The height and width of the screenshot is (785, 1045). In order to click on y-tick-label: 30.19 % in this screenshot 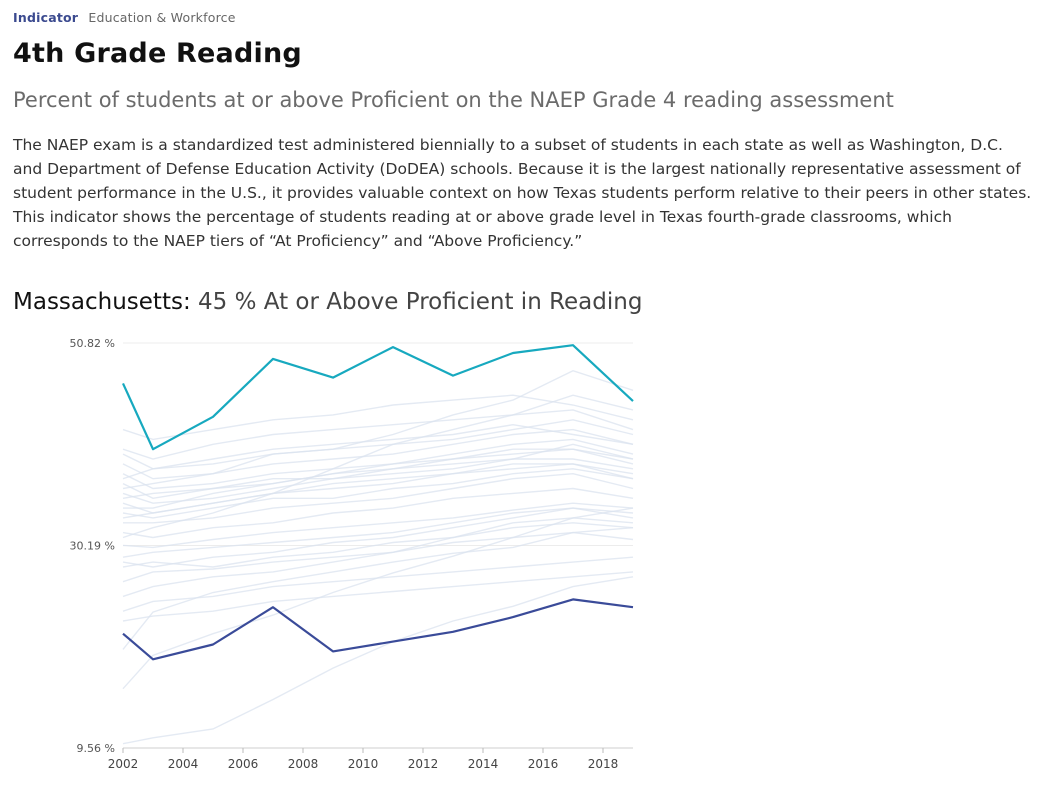, I will do `click(92, 546)`.